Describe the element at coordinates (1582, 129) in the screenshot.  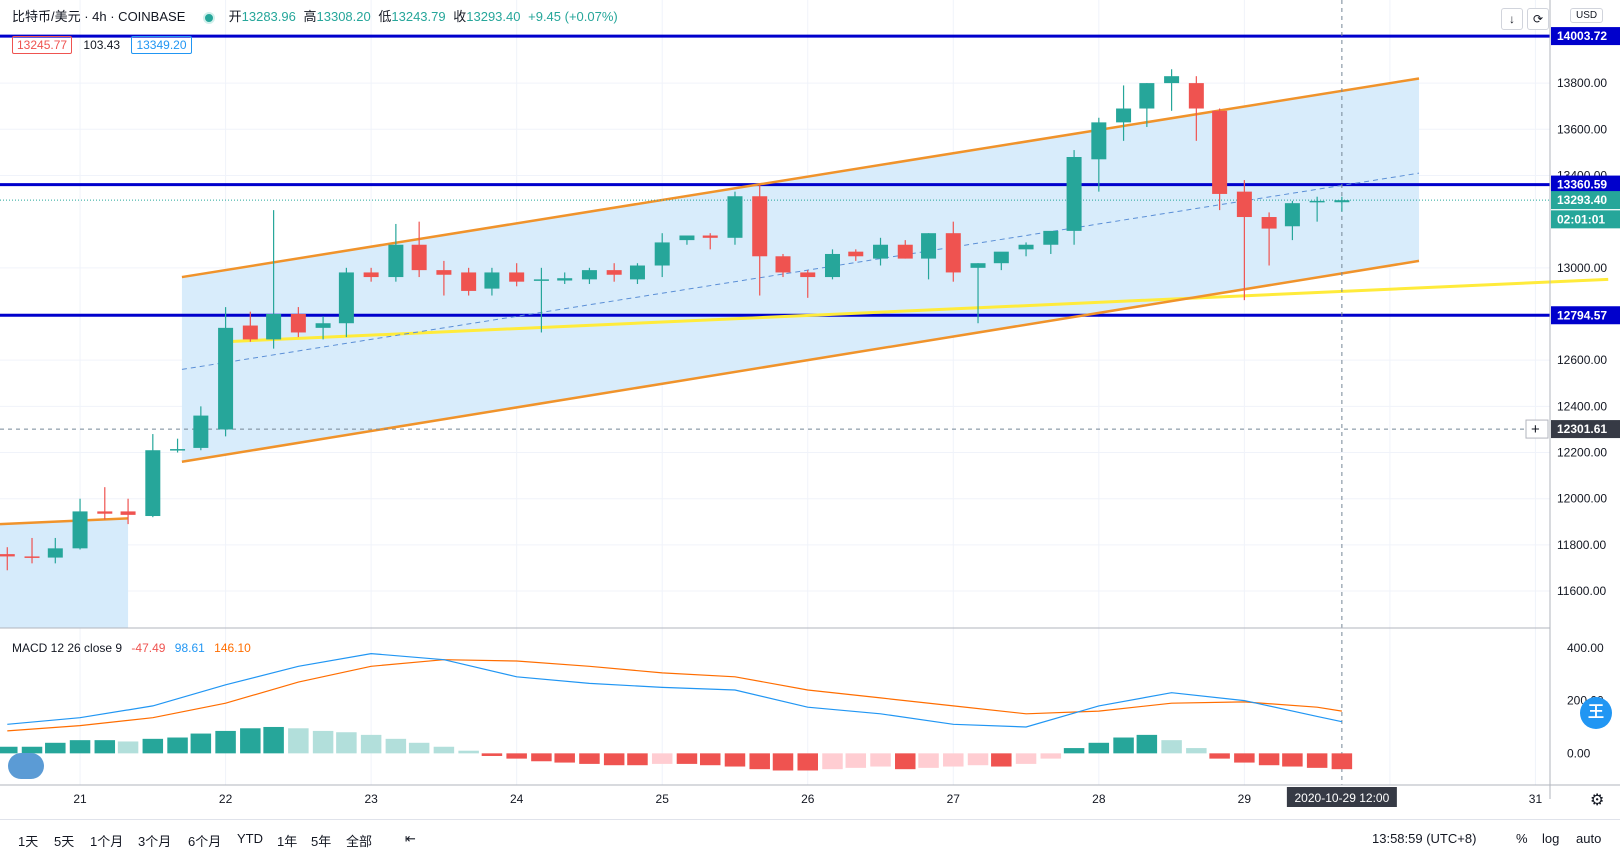
I see `price-tick-label: 13600.00` at that location.